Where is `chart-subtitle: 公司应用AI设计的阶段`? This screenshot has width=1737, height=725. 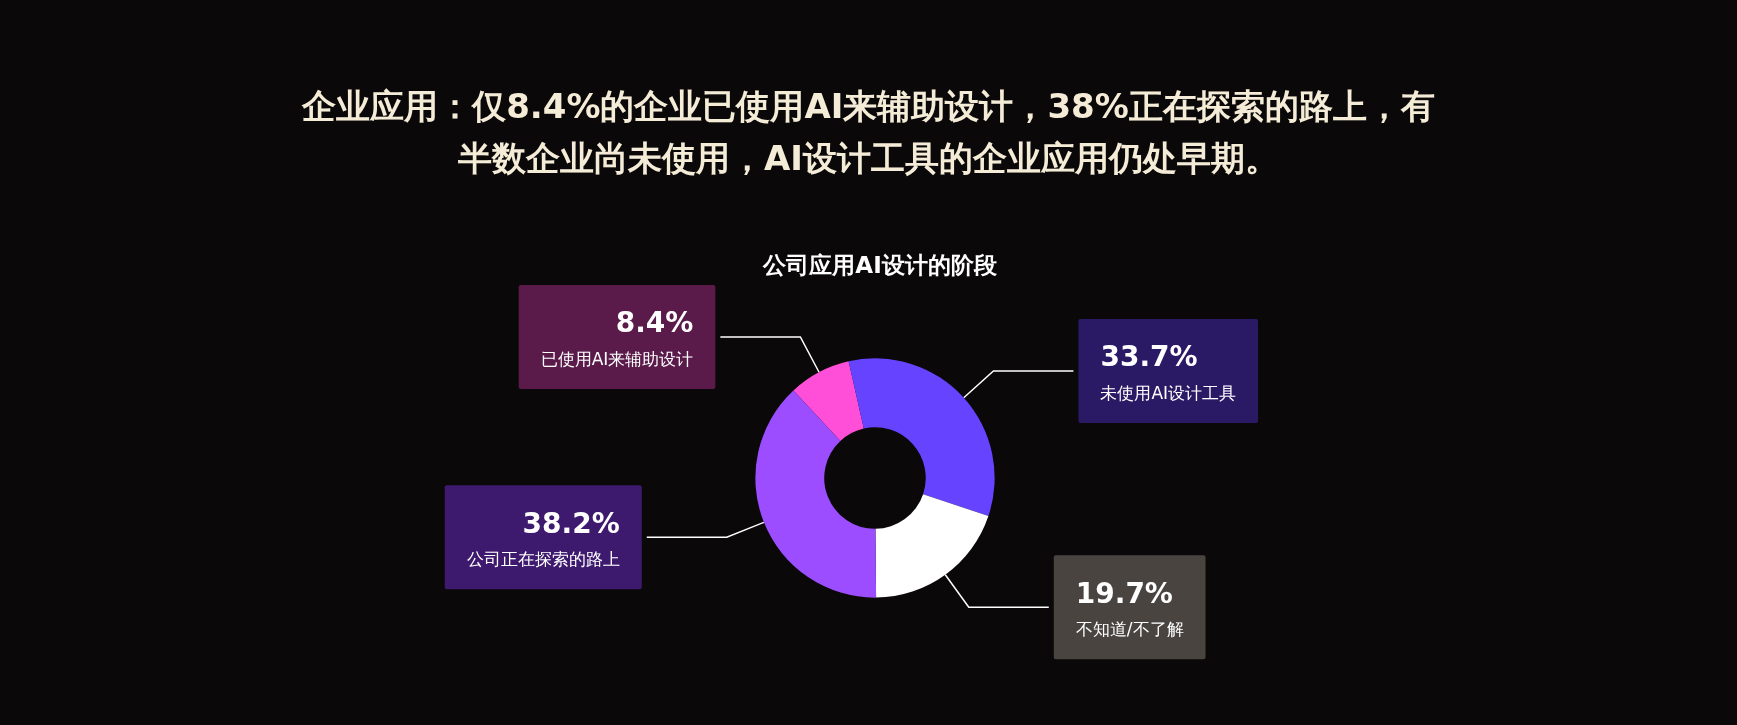
chart-subtitle: 公司应用AI设计的阶段 is located at coordinates (880, 264).